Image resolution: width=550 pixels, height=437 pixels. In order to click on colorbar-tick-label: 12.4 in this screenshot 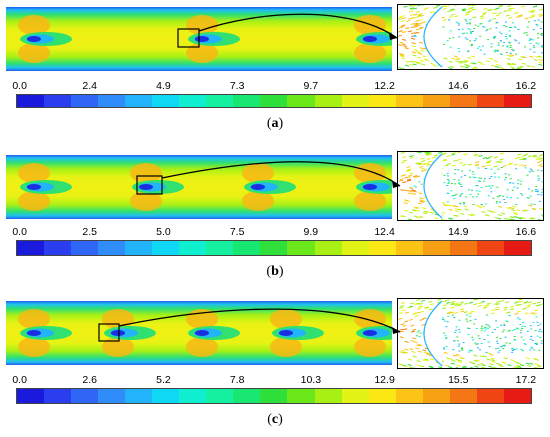, I will do `click(384, 232)`.